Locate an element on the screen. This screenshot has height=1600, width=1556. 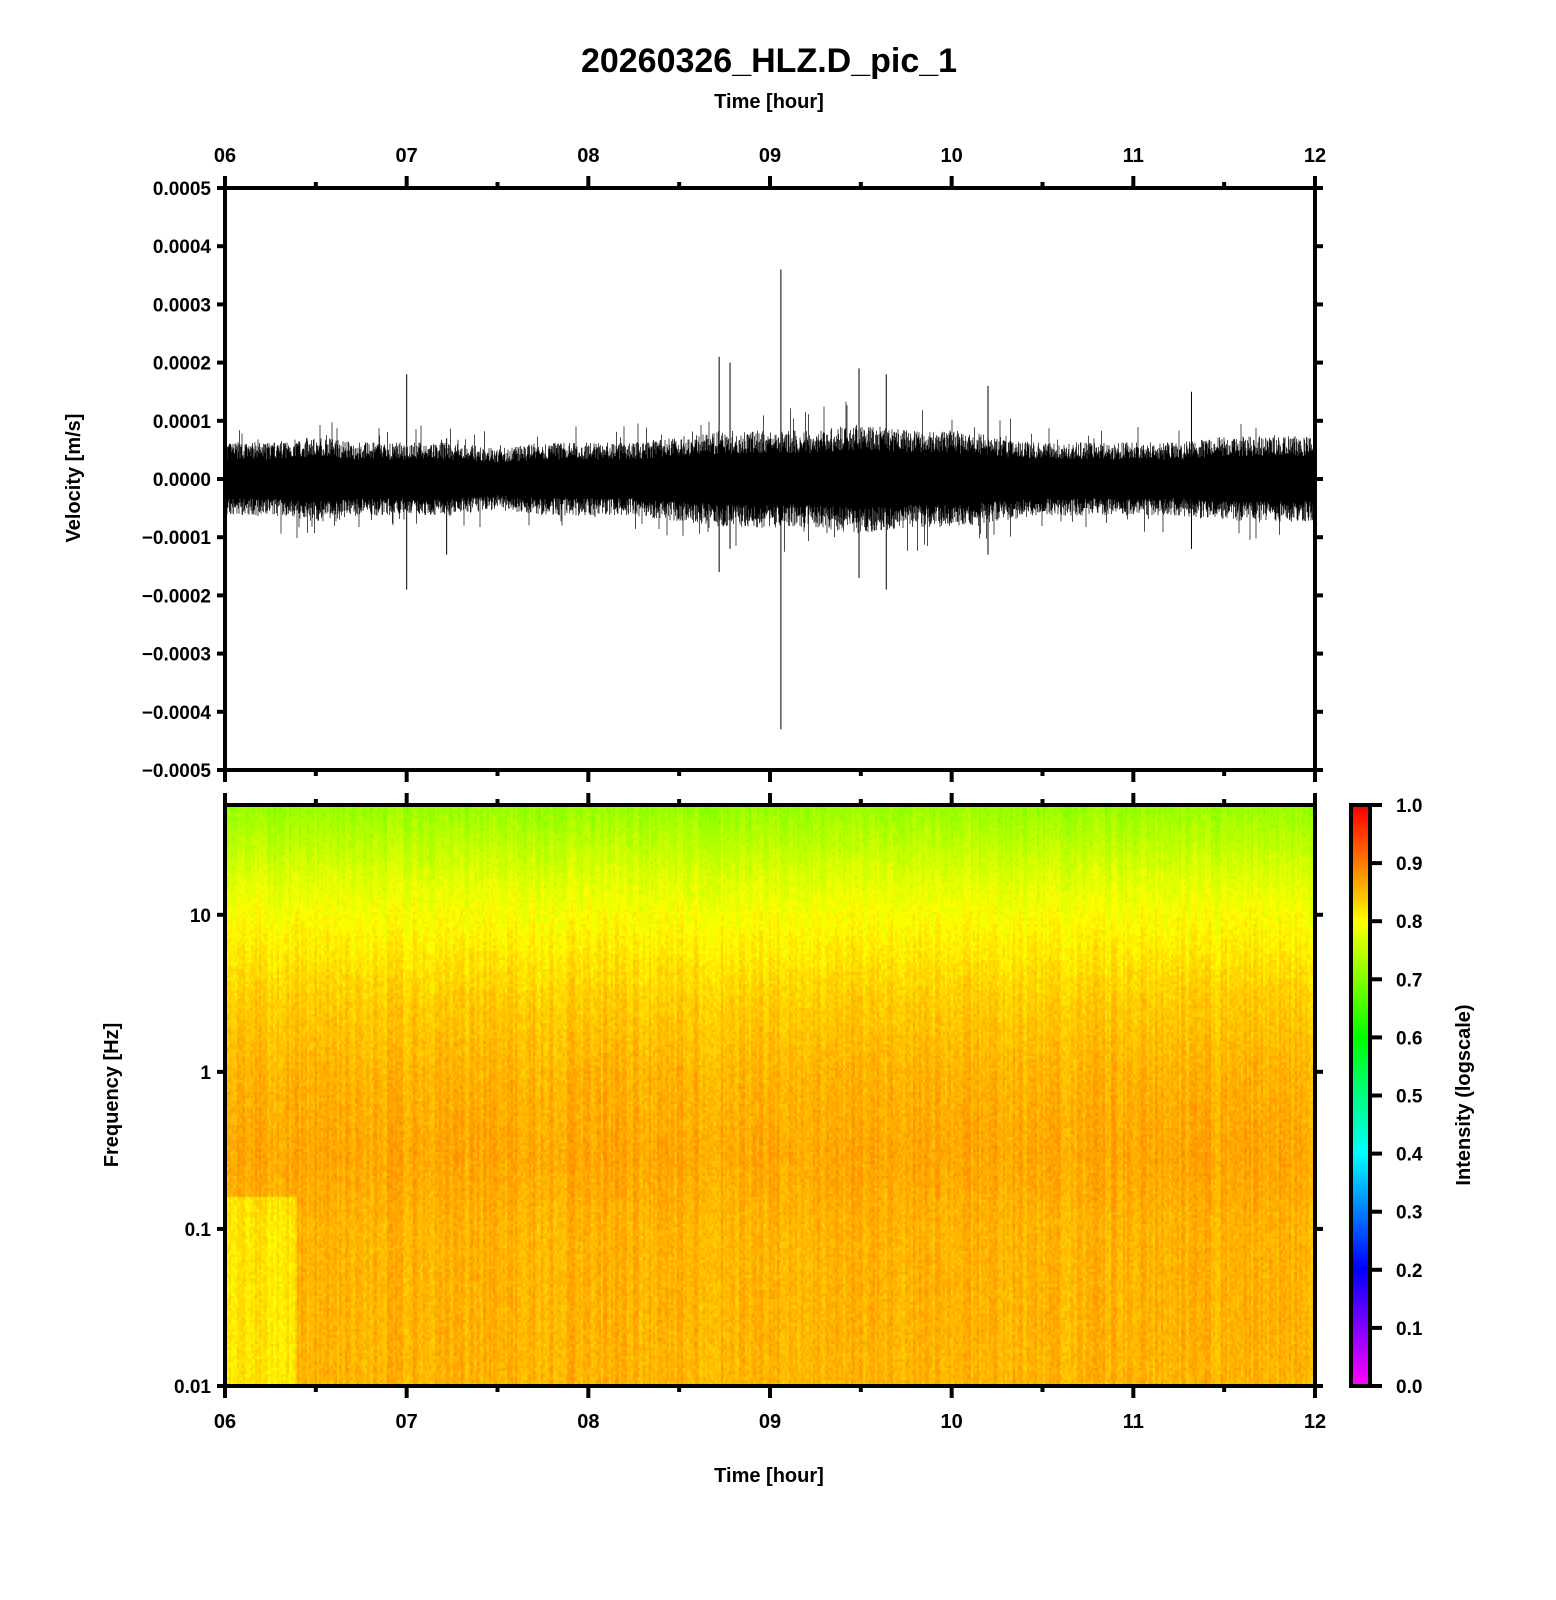
frequency-axis-label: Frequency [Hz] is located at coordinates (112, 1095).